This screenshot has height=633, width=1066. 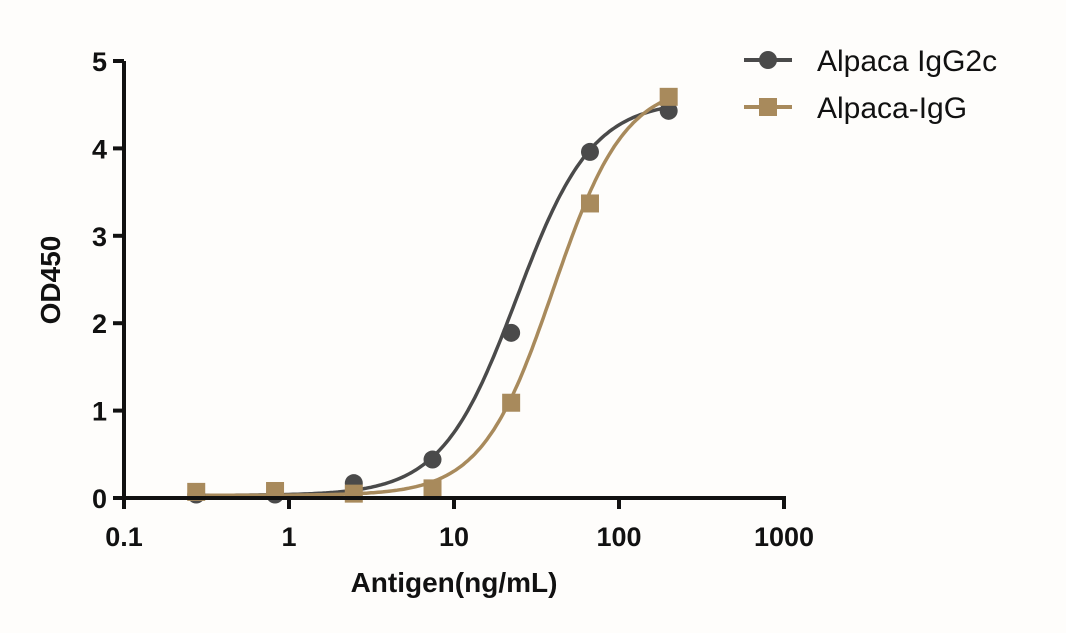 What do you see at coordinates (870, 85) in the screenshot?
I see `legend: Alpaca IgG2c Alpaca-IgG` at bounding box center [870, 85].